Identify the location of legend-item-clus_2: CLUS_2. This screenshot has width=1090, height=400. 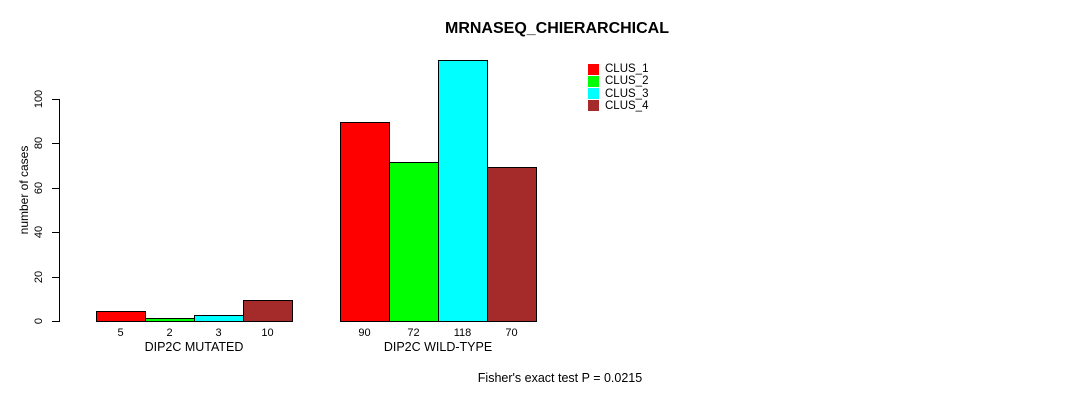
(618, 81).